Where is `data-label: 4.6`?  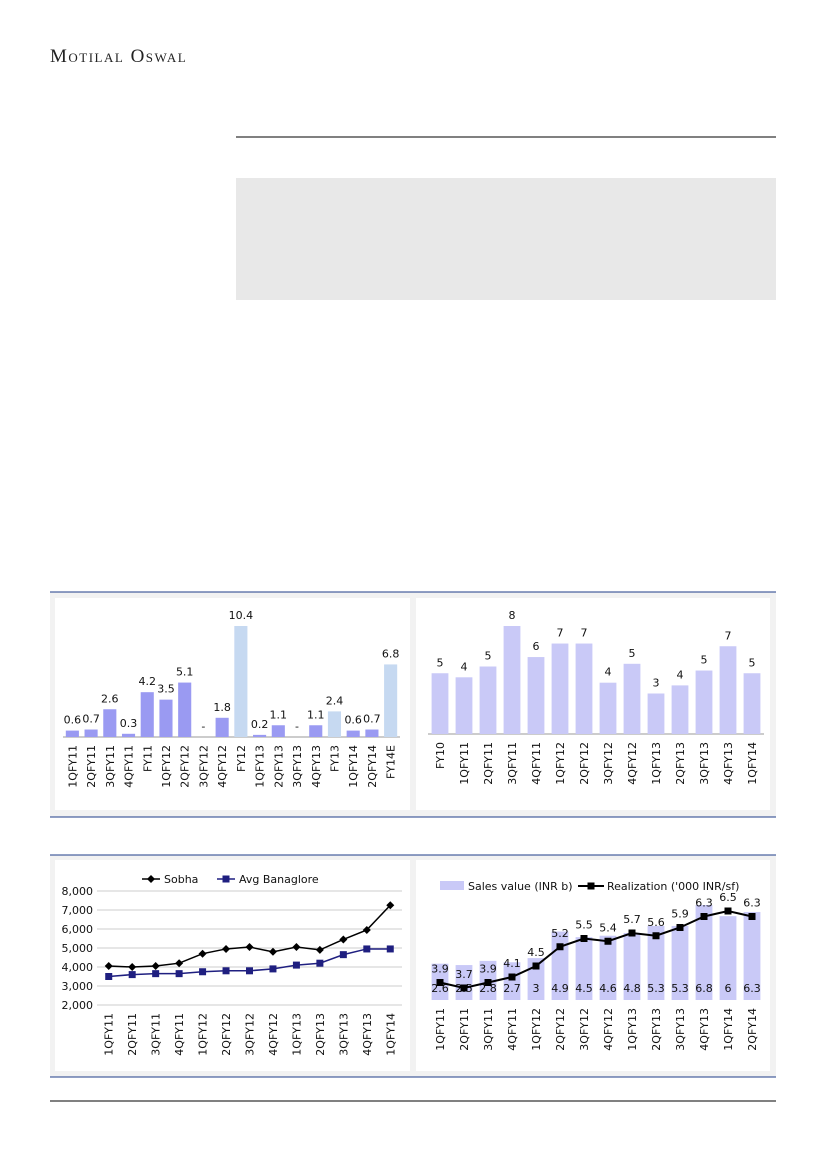 data-label: 4.6 is located at coordinates (608, 988).